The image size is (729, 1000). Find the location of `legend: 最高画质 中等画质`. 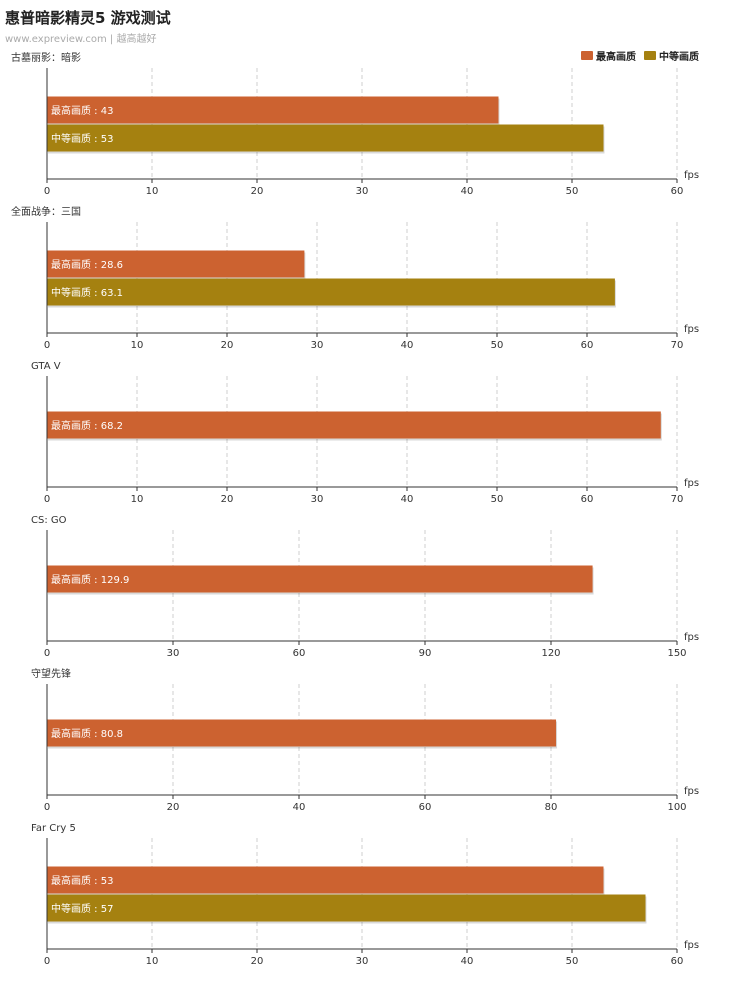

legend: 最高画质 中等画质 is located at coordinates (640, 55).